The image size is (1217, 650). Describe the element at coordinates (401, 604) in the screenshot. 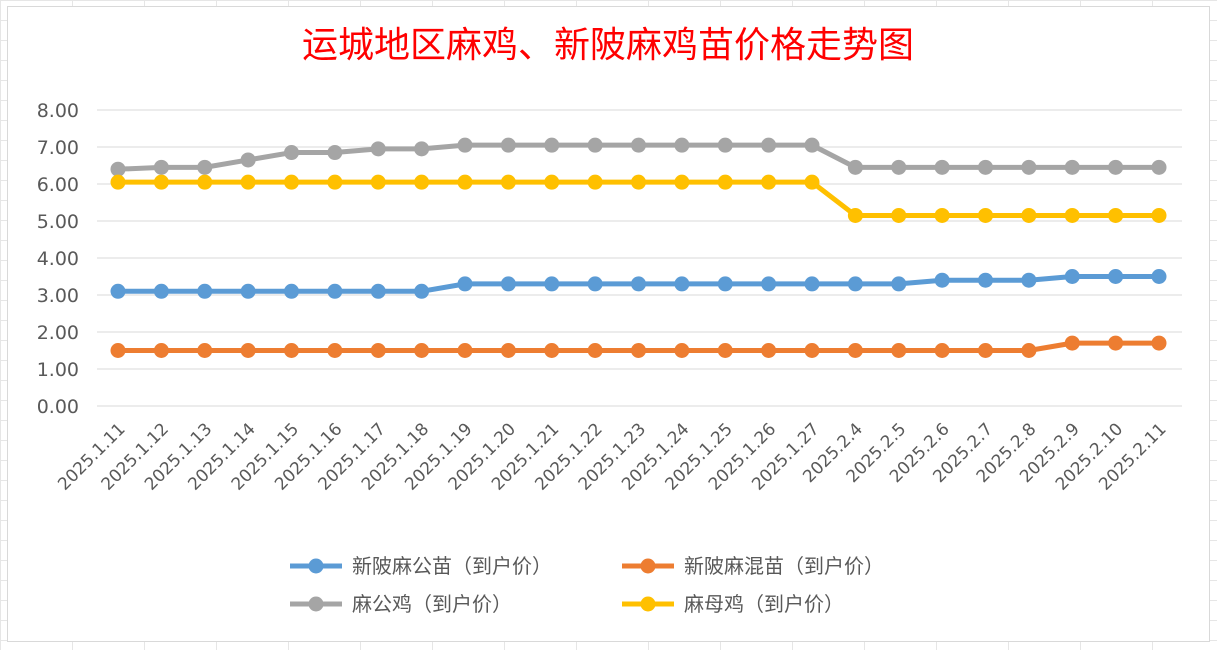

I see `legend-item: 麻公鸡（到户价）` at that location.